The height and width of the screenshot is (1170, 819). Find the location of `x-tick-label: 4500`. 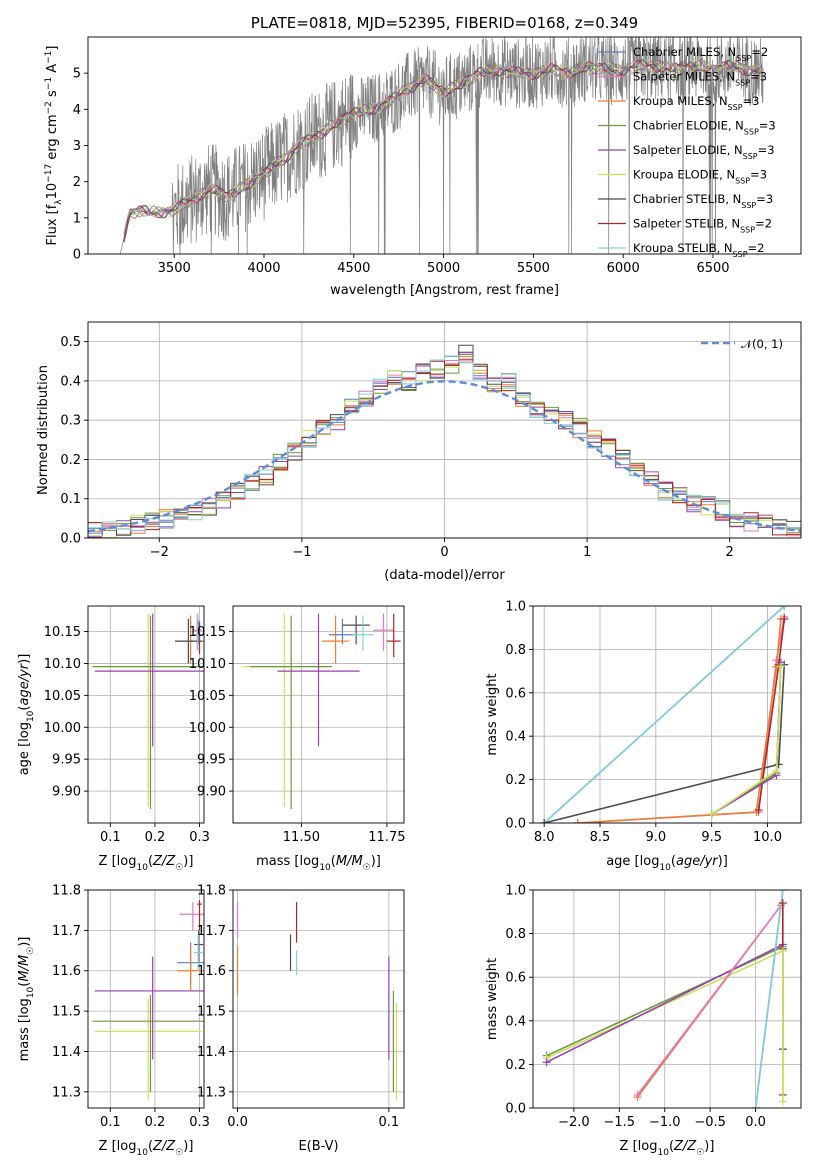

x-tick-label: 4500 is located at coordinates (353, 268).